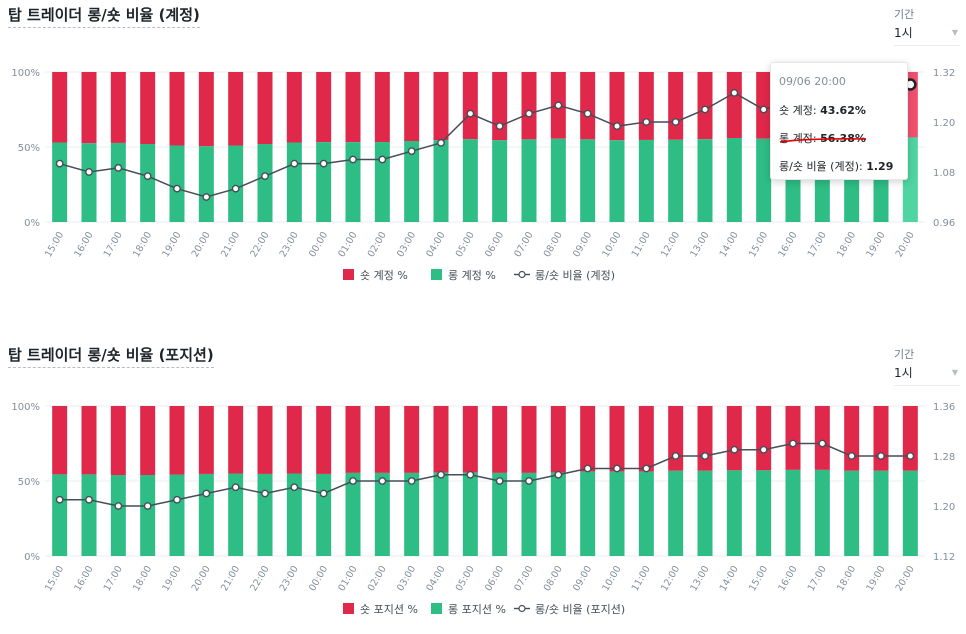 The image size is (966, 634). What do you see at coordinates (823, 140) in the screenshot?
I see `red-underline-annotation` at bounding box center [823, 140].